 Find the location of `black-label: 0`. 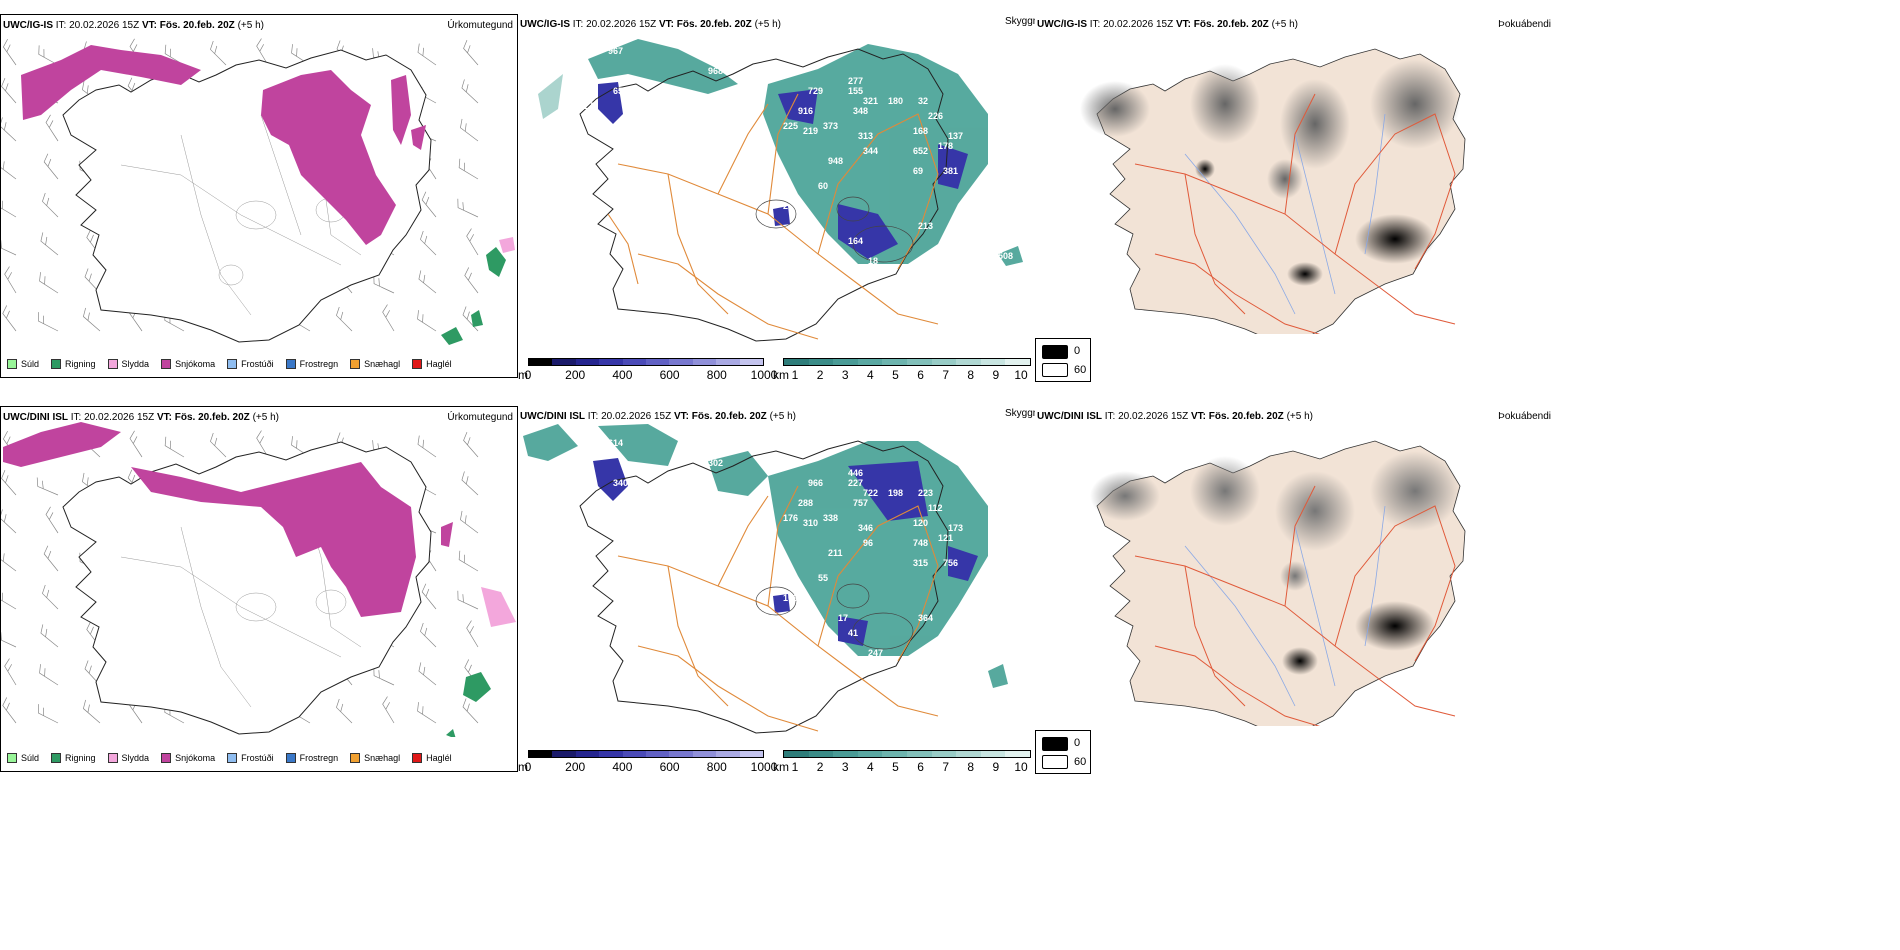

black-label: 0 is located at coordinates (1077, 743).